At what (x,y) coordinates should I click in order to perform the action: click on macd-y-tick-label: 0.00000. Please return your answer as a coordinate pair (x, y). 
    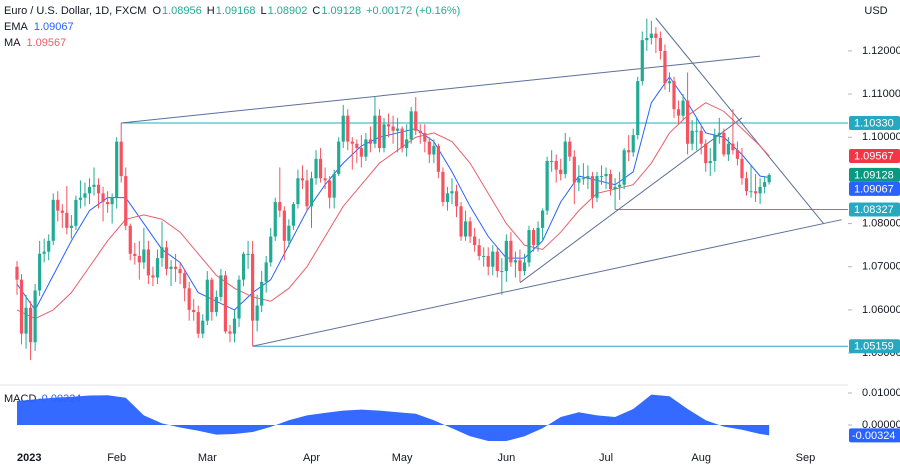
    Looking at the image, I should click on (881, 425).